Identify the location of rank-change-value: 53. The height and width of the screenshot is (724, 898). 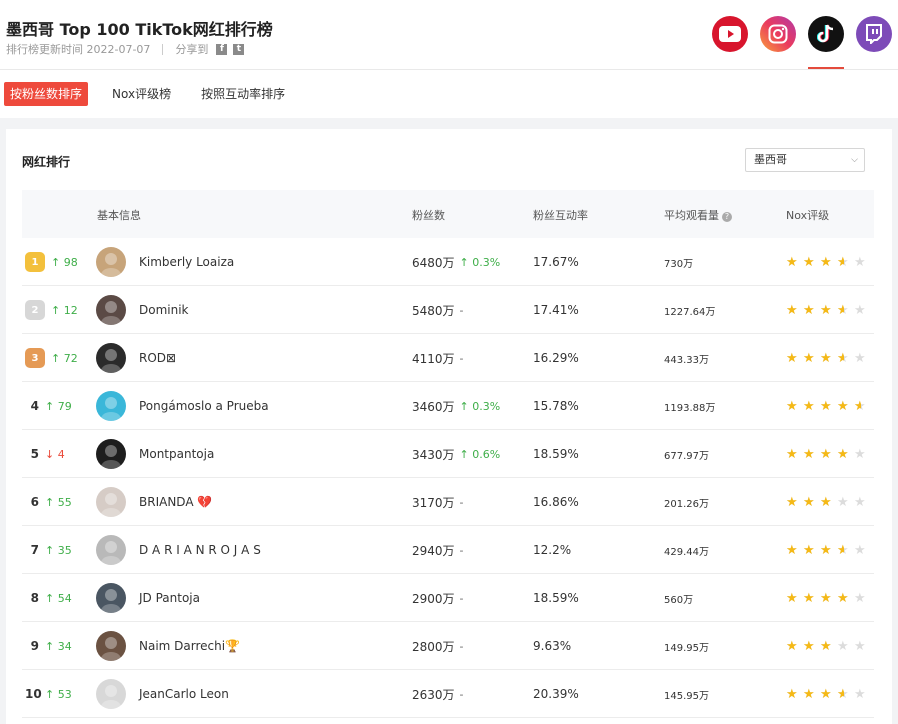
(64, 694).